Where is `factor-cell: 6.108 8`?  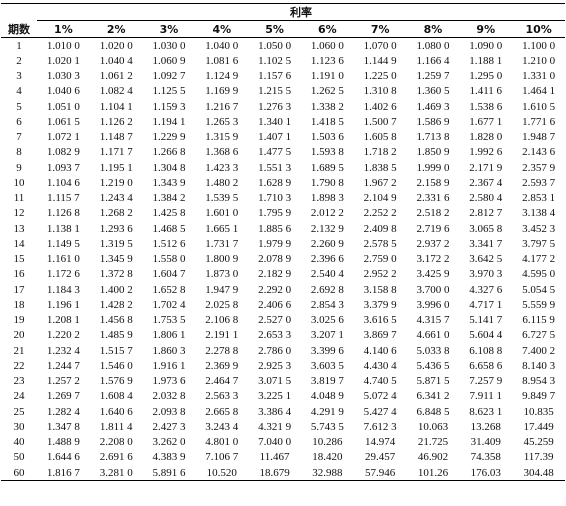
factor-cell: 6.108 8 is located at coordinates (486, 350).